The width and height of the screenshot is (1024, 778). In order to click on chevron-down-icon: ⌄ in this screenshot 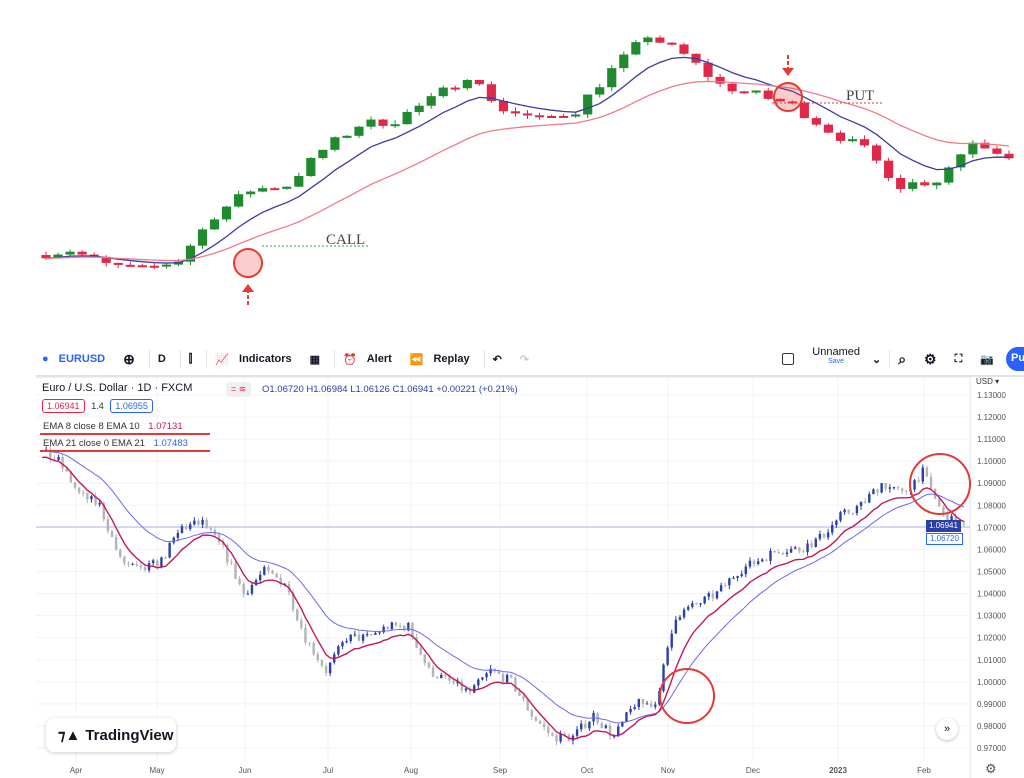, I will do `click(876, 359)`.